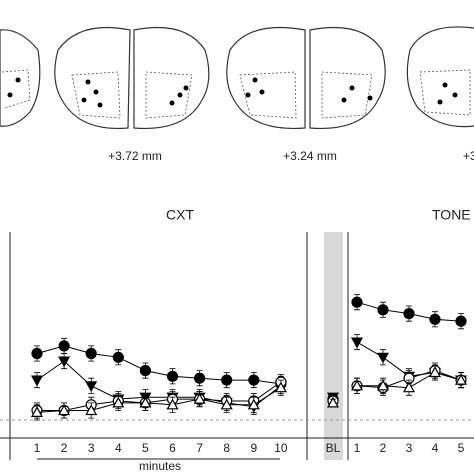  Describe the element at coordinates (160, 466) in the screenshot. I see `x-axis-label: minutes` at that location.